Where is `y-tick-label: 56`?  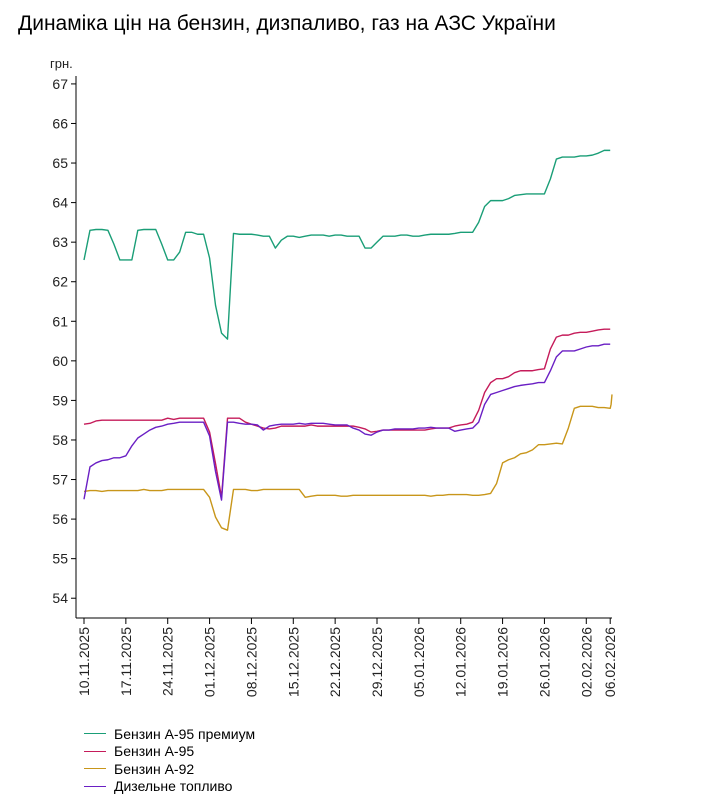 y-tick-label: 56 is located at coordinates (60, 519).